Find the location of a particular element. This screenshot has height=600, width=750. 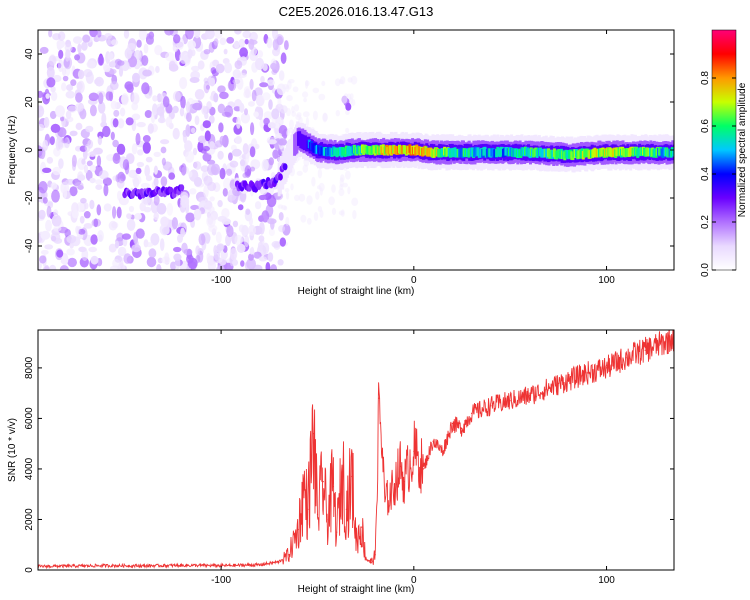

colorbar-tick-label: 0.0 is located at coordinates (705, 270).